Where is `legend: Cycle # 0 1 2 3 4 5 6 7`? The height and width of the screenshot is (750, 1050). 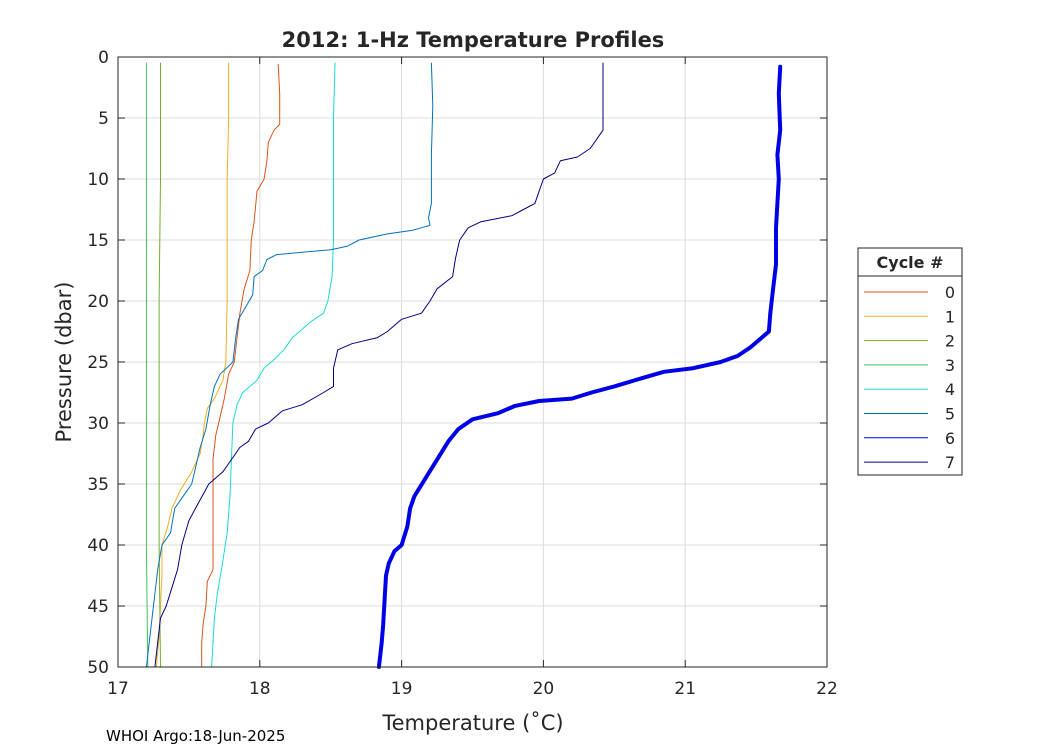 legend: Cycle # 0 1 2 3 4 5 6 7 is located at coordinates (910, 361).